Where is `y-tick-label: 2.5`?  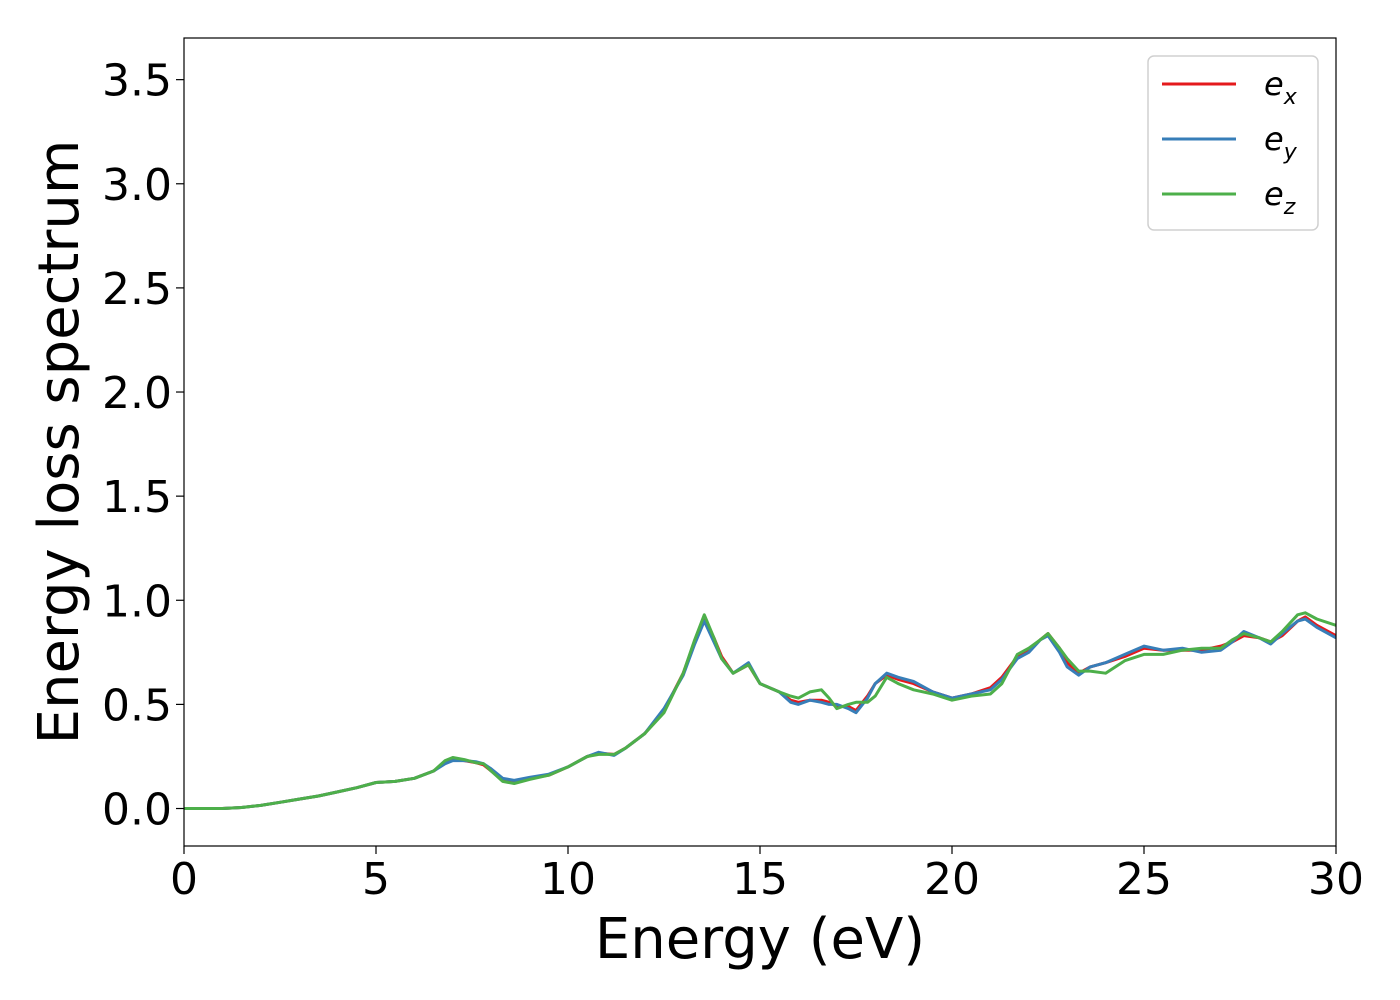
y-tick-label: 2.5 is located at coordinates (137, 289).